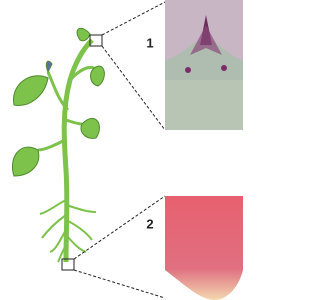 The height and width of the screenshot is (300, 320). I want to click on callout-label: 1, so click(149, 42).